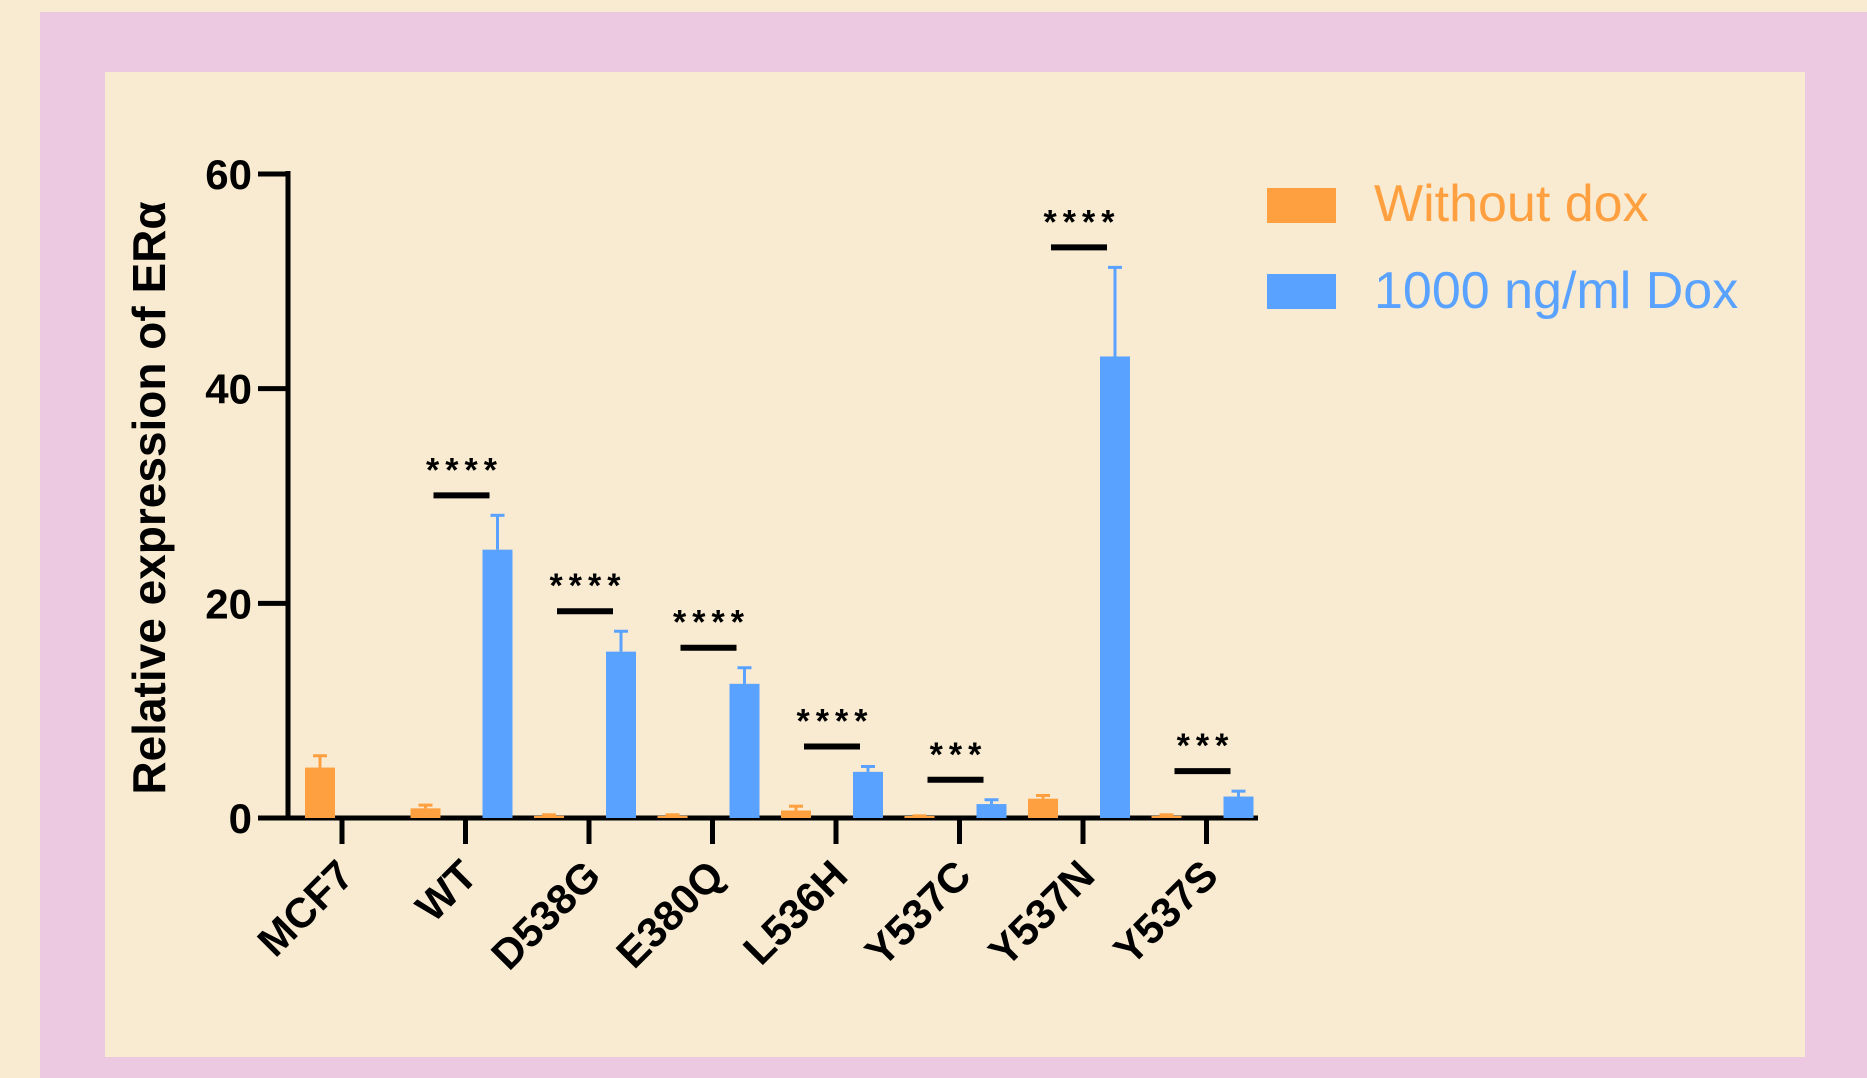 This screenshot has width=1867, height=1078. Describe the element at coordinates (670, 914) in the screenshot. I see `x-tick-label-e380q: E380Q` at that location.